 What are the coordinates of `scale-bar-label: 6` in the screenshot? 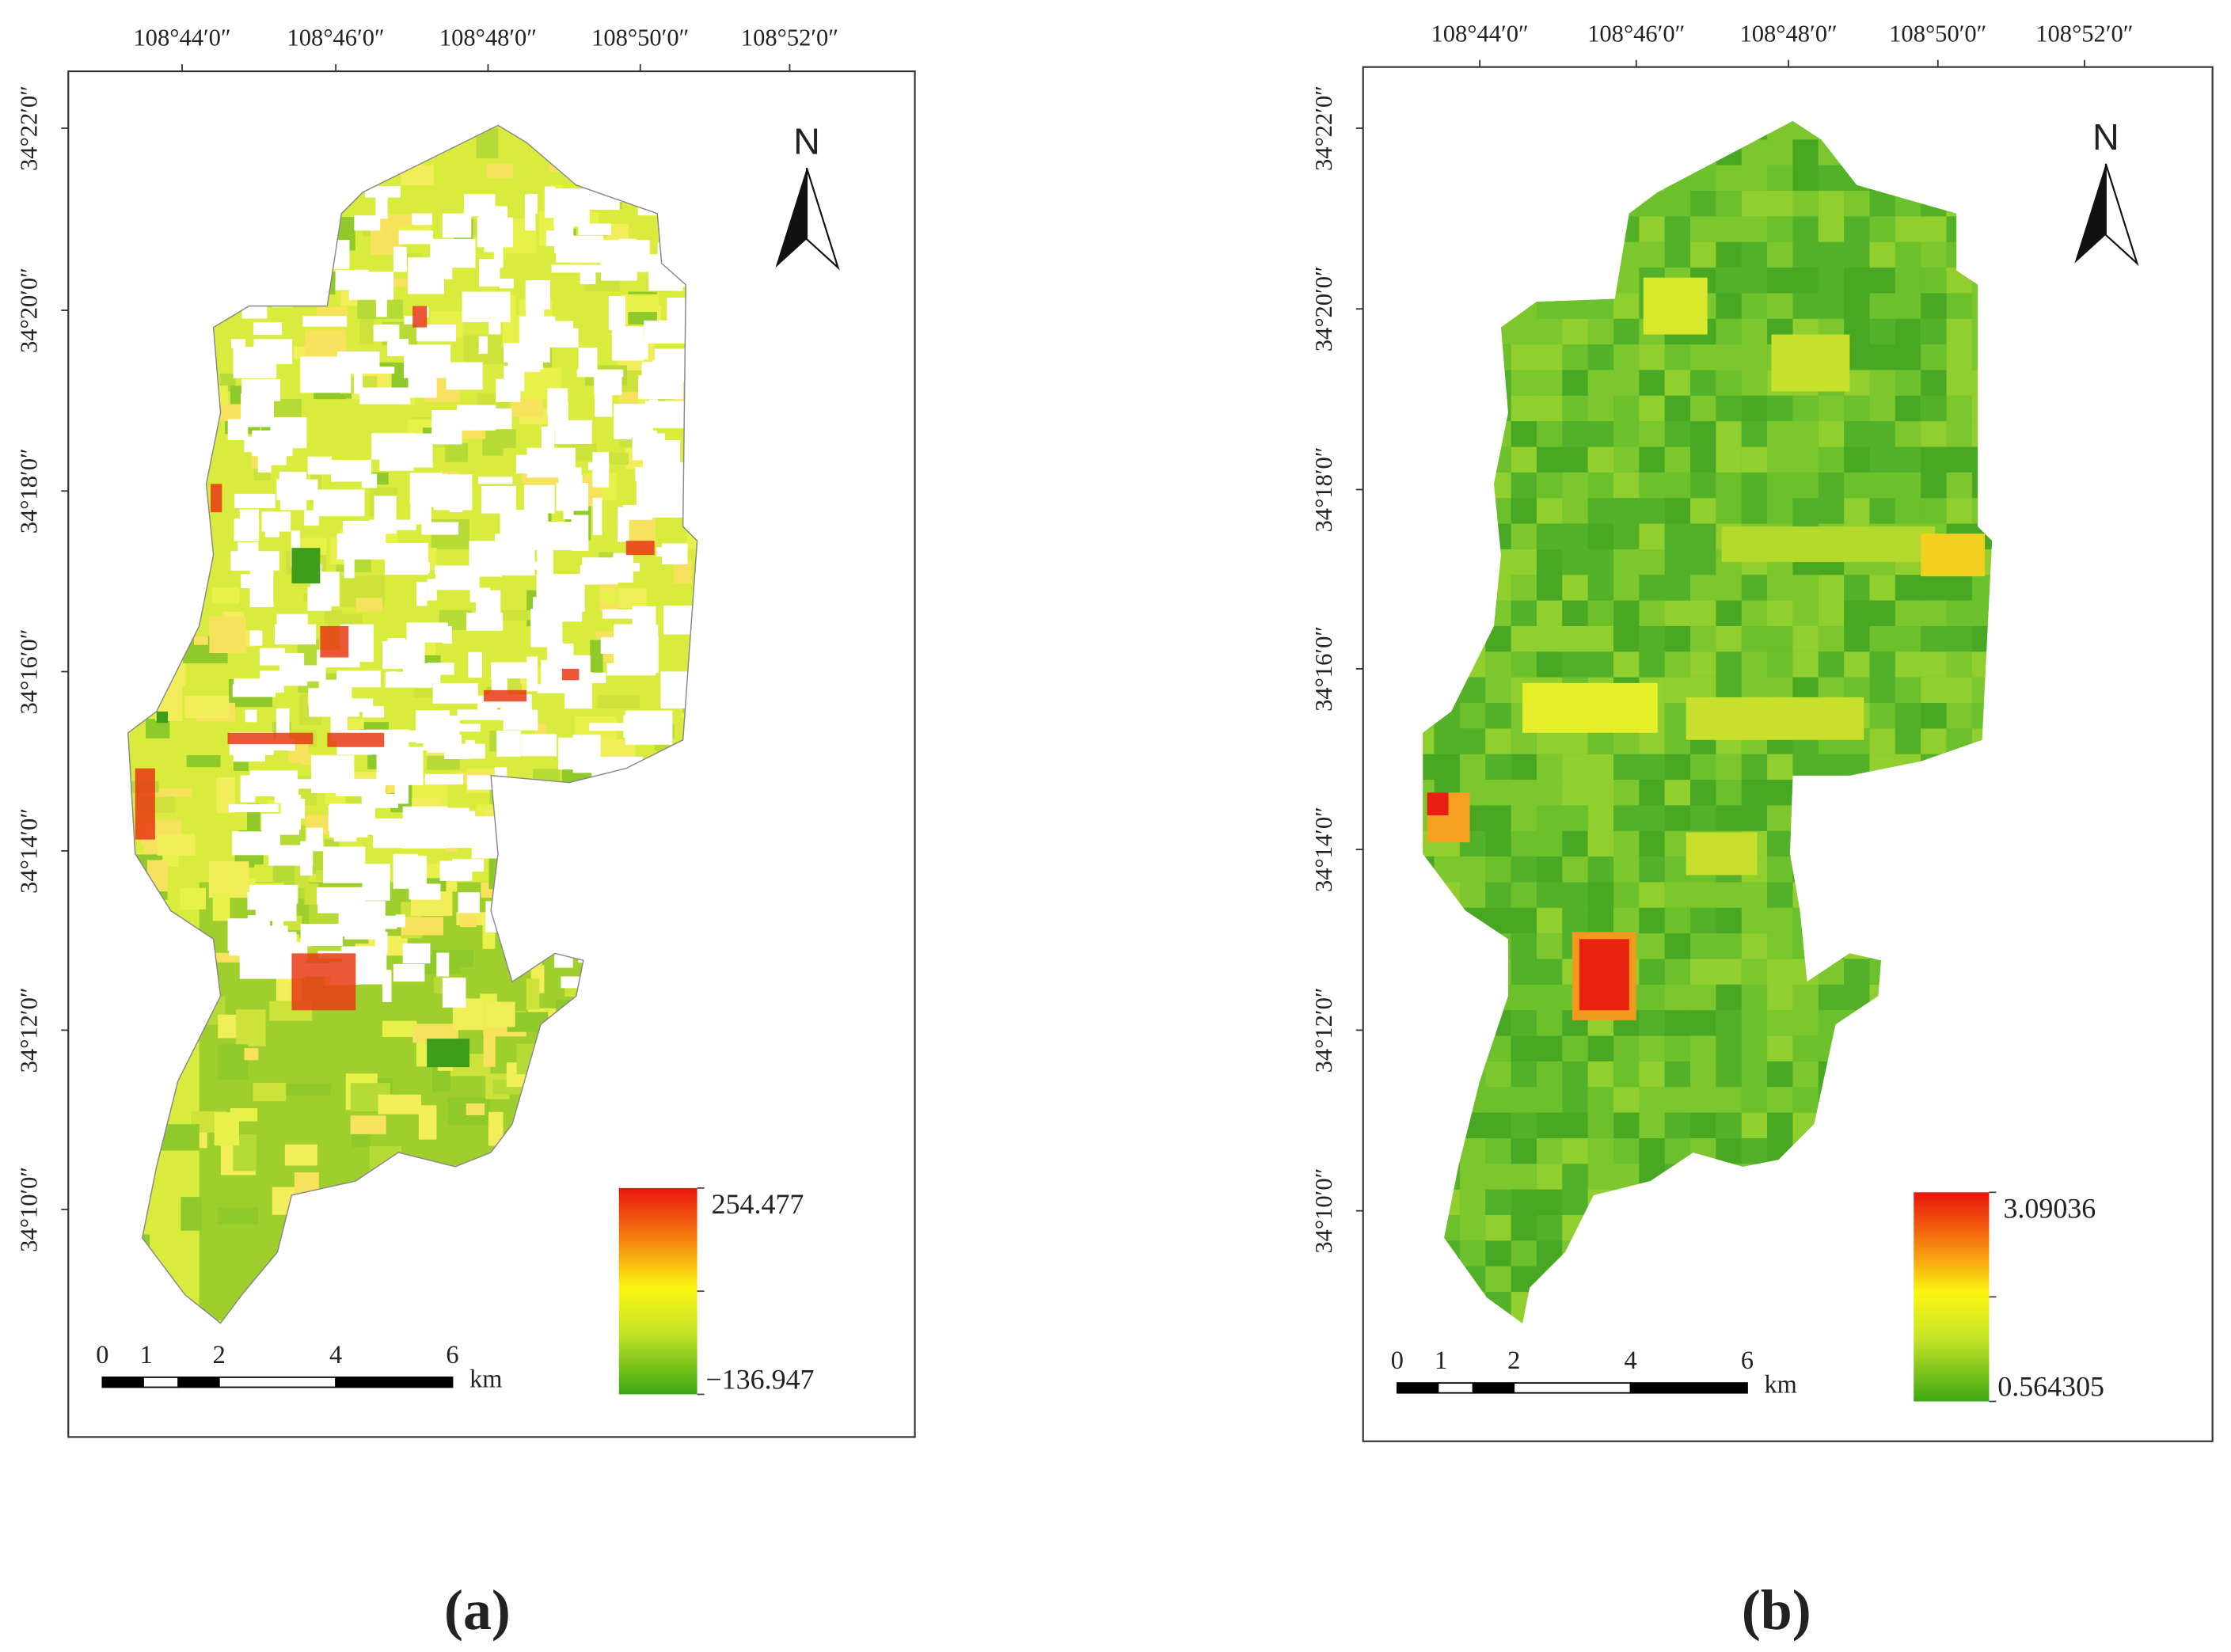 It's located at (1747, 1360).